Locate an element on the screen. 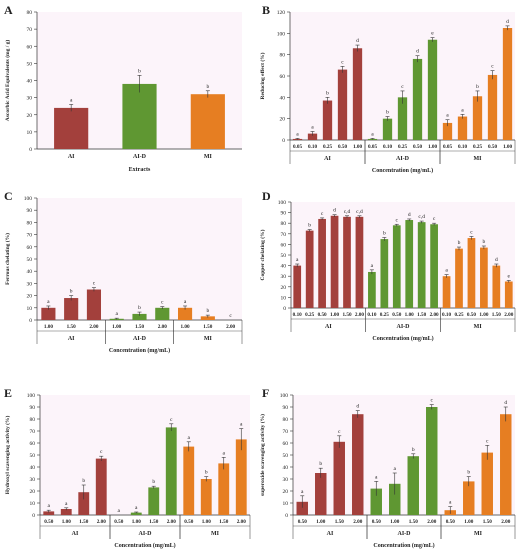 The width and height of the screenshot is (518, 550). significance-letter: e is located at coordinates (432, 34).